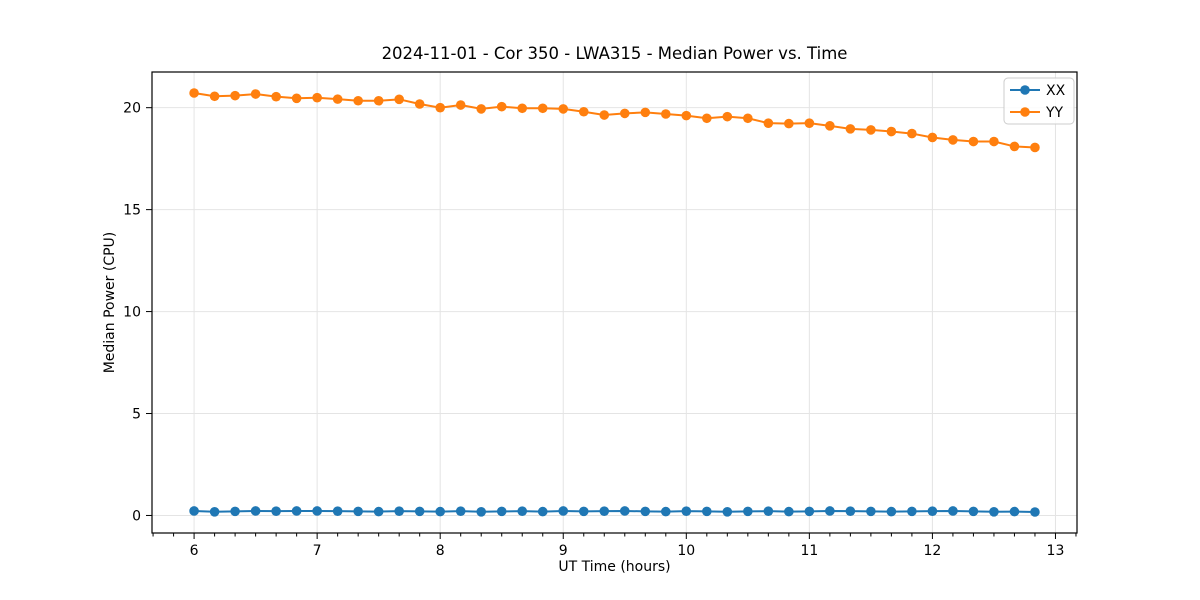 The height and width of the screenshot is (600, 1200). I want to click on x-tick-label: 8, so click(440, 551).